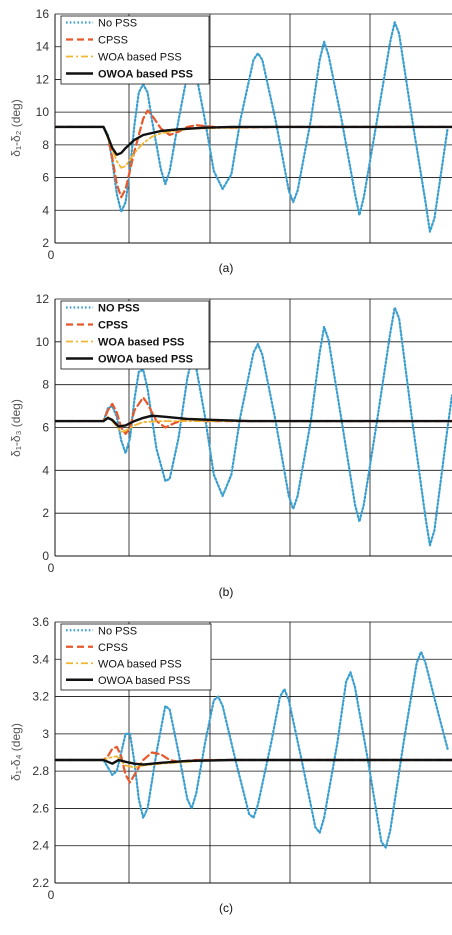  I want to click on y-tick-label: 2.6, so click(40, 808).